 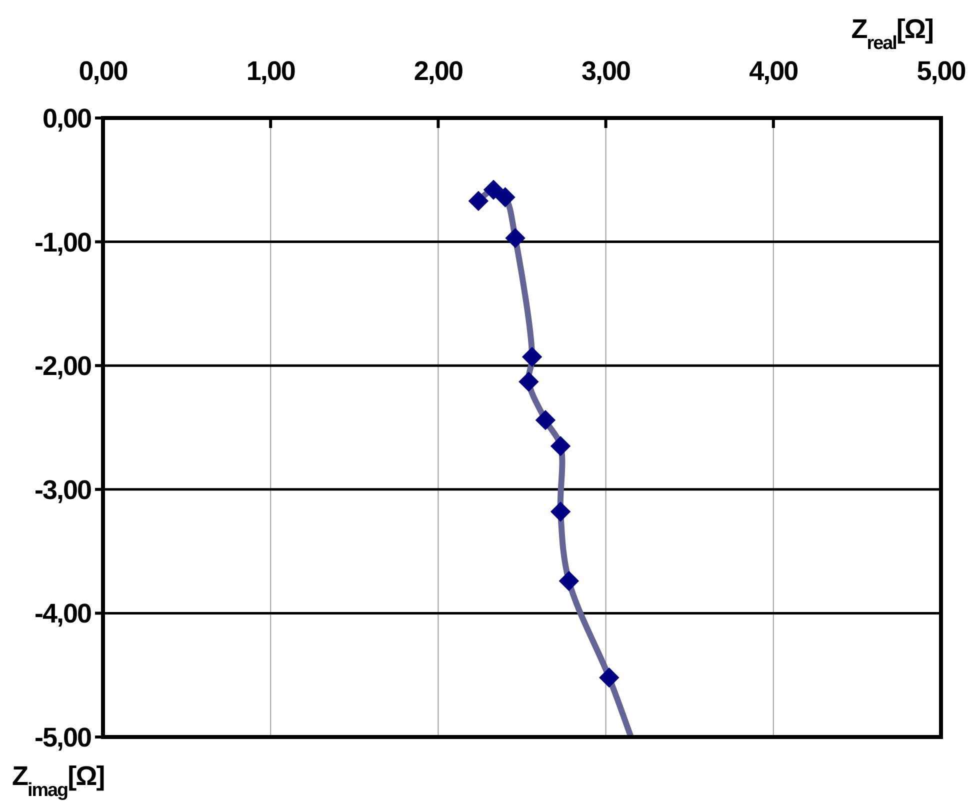 I want to click on y-axis-title: Z$_{imag}$[Ω], so click(x=58, y=780).